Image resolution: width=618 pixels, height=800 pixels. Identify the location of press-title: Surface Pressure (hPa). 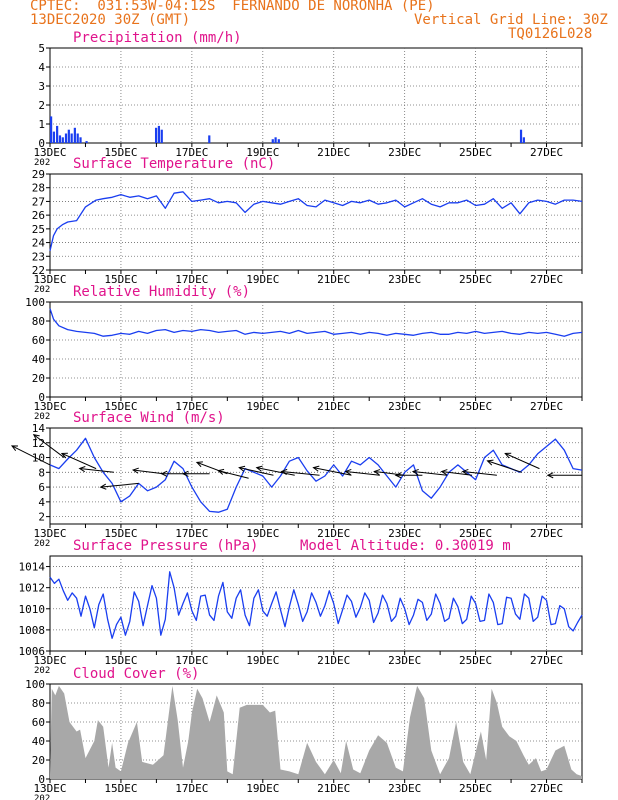
(165, 546).